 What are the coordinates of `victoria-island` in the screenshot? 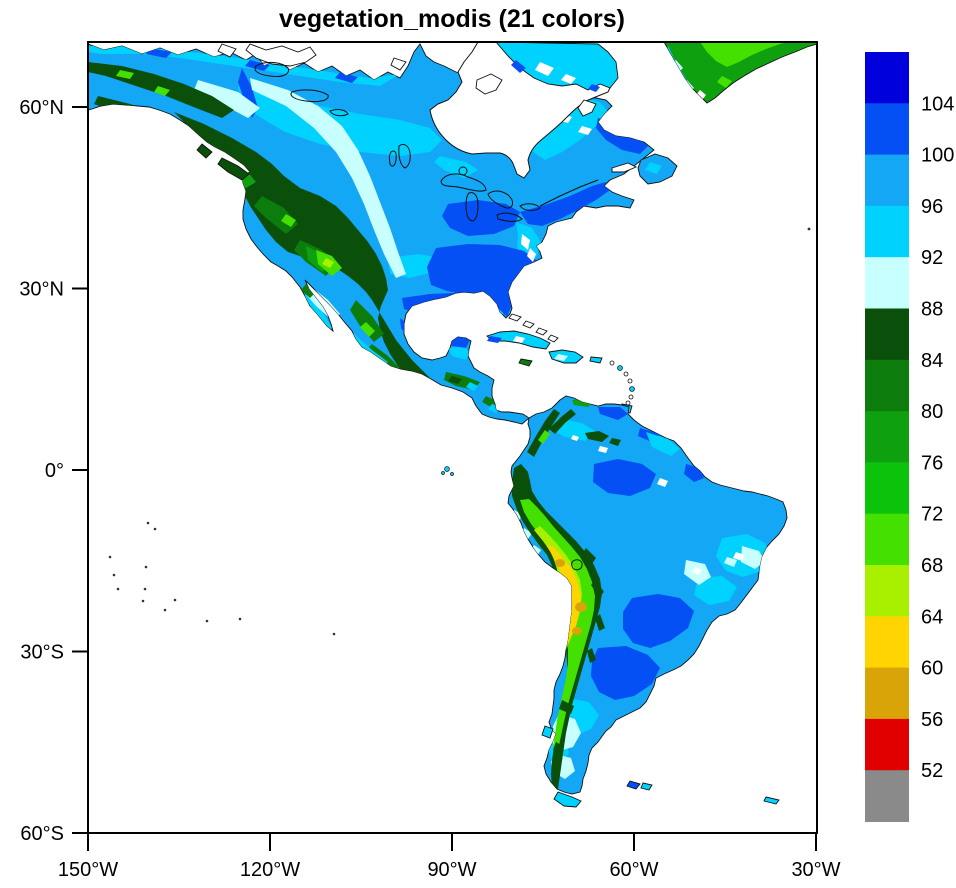 It's located at (281, 55).